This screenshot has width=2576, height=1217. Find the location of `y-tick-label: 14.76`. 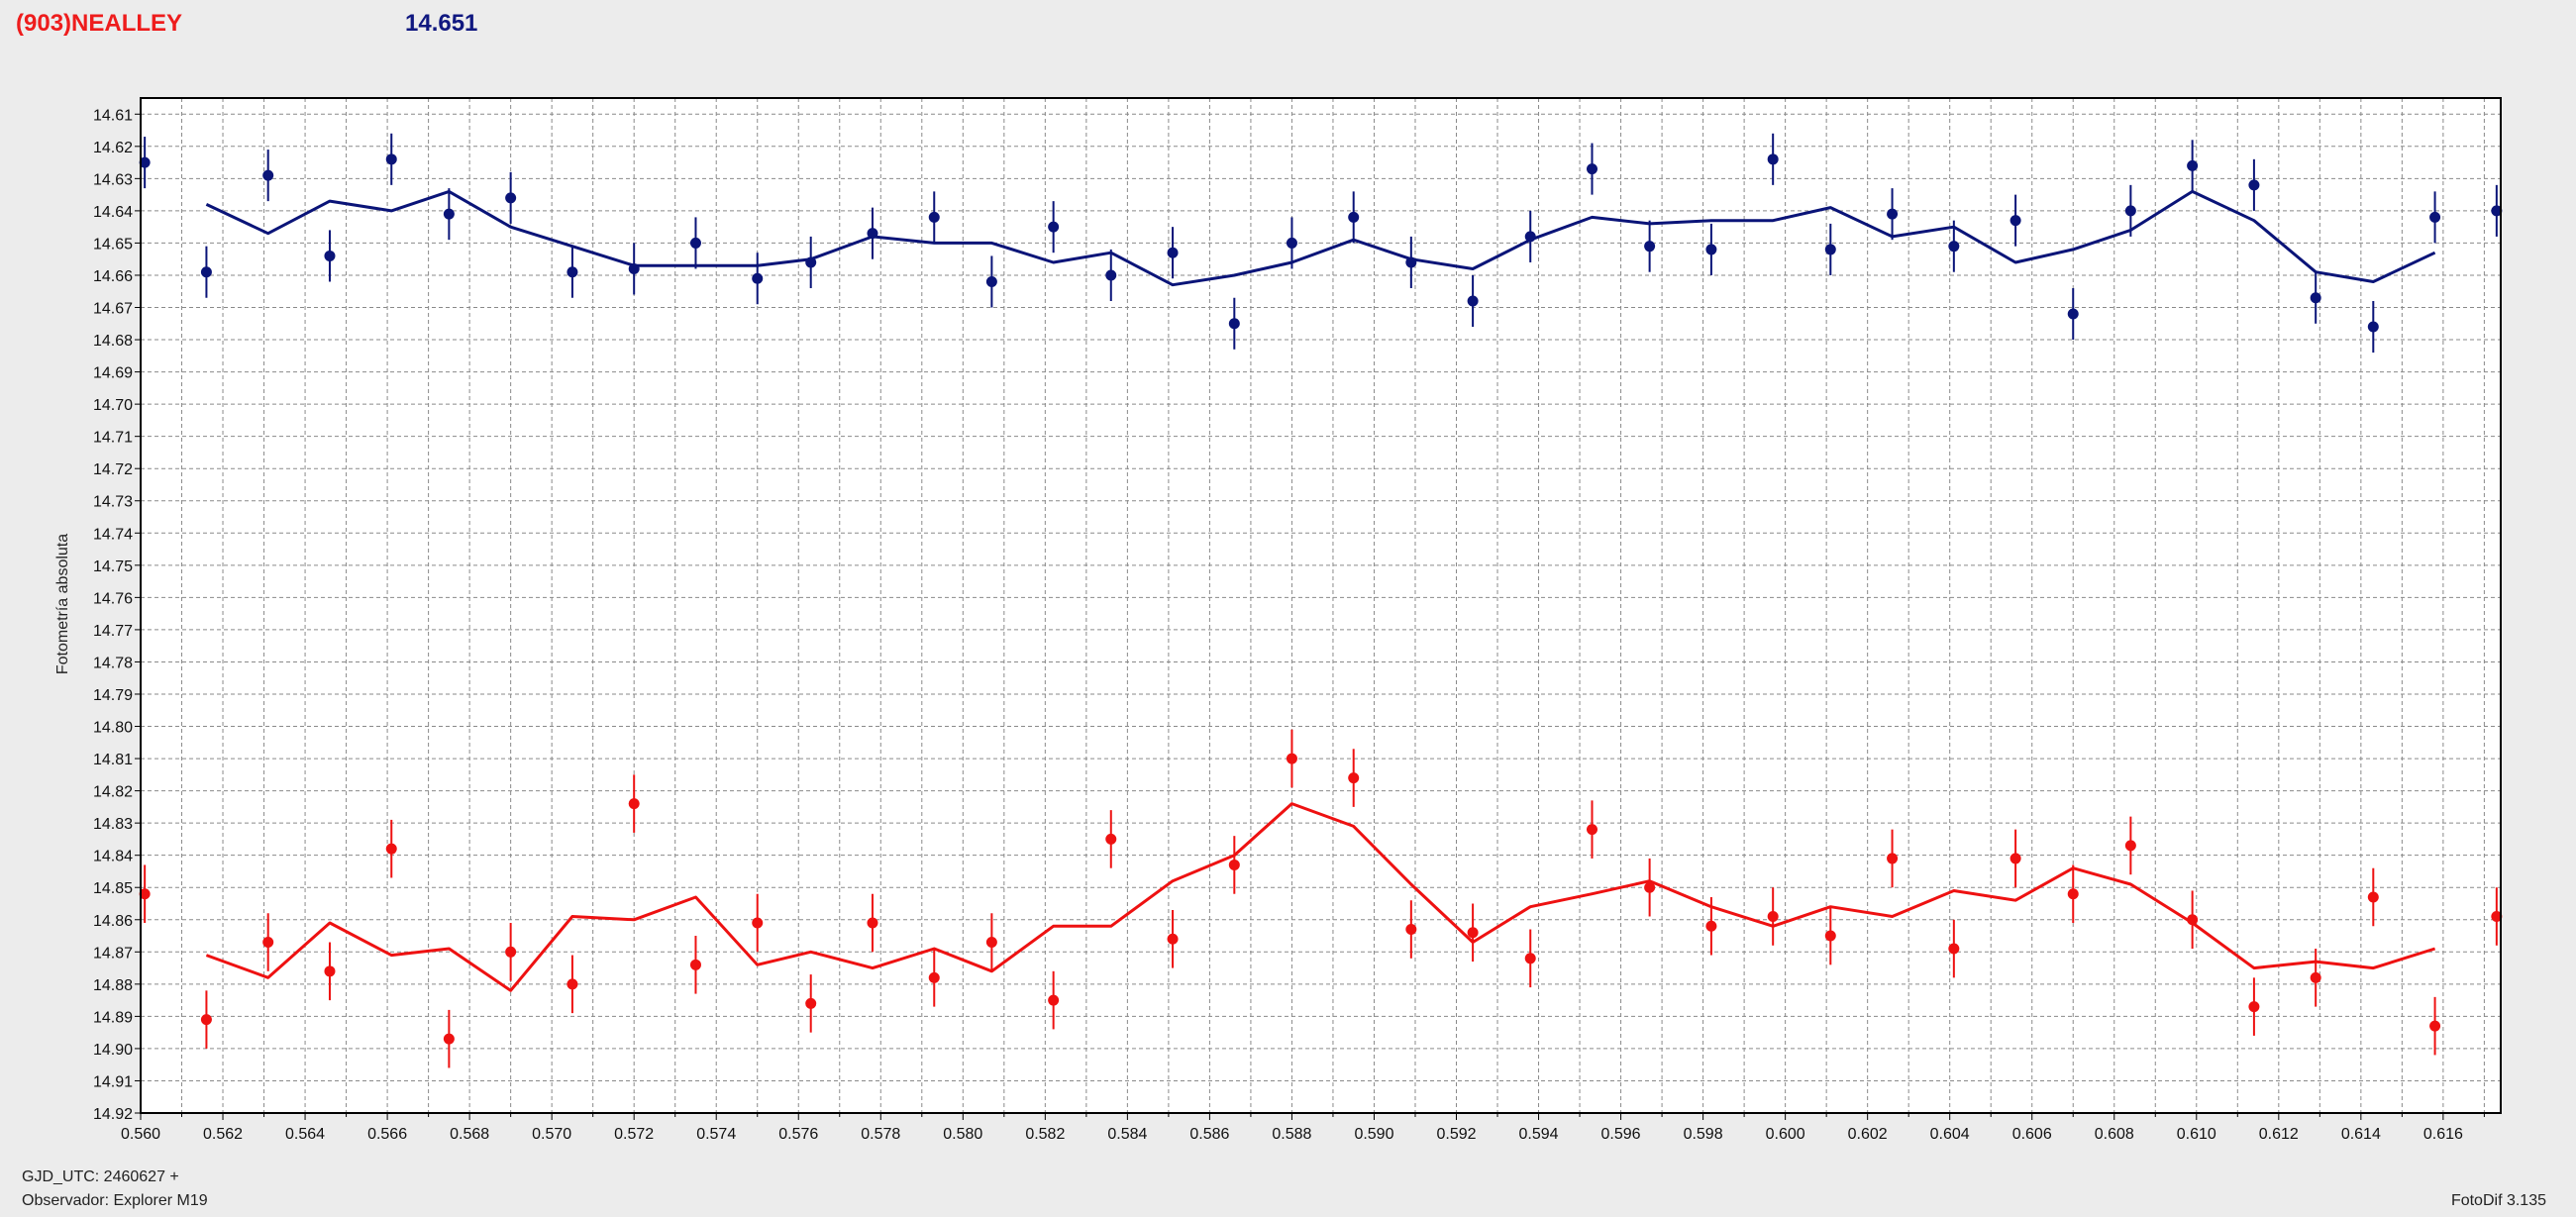

y-tick-label: 14.76 is located at coordinates (113, 598).